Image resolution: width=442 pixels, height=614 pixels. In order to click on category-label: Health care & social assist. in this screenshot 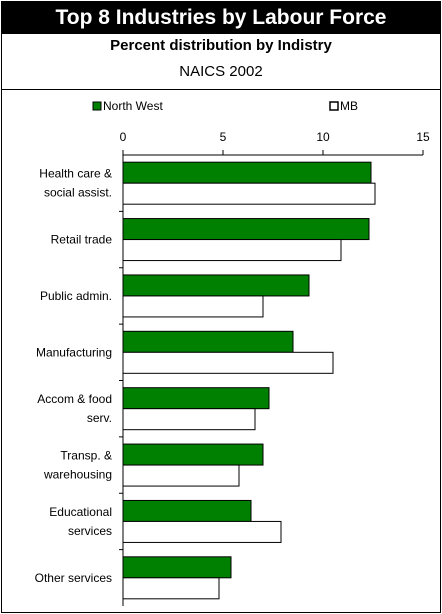, I will do `click(75, 183)`.